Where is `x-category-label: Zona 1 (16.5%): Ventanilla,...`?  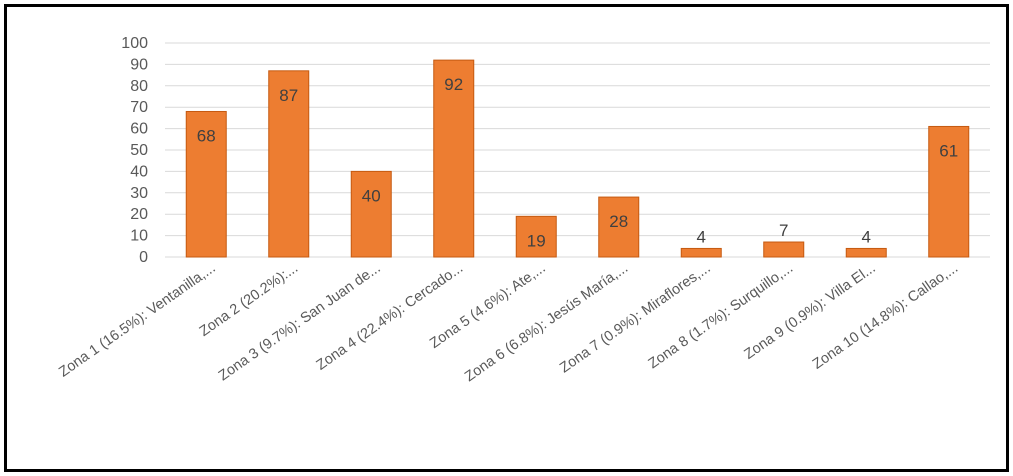
x-category-label: Zona 1 (16.5%): Ventanilla,... is located at coordinates (137, 320).